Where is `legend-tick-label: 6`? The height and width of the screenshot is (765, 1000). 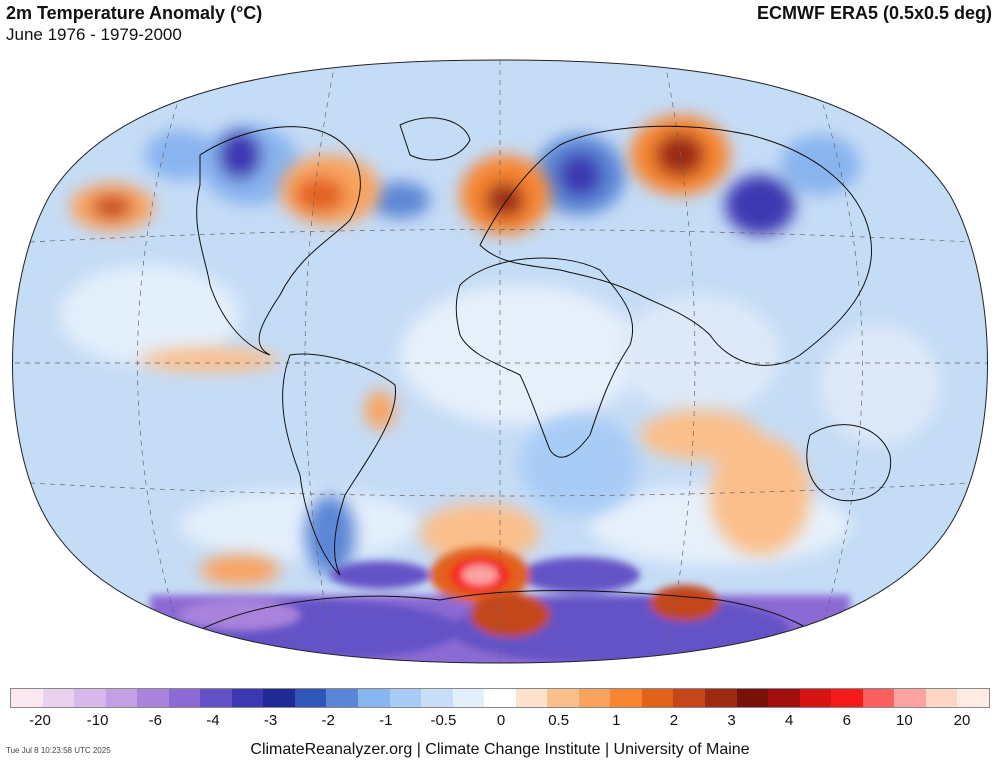 legend-tick-label: 6 is located at coordinates (846, 720).